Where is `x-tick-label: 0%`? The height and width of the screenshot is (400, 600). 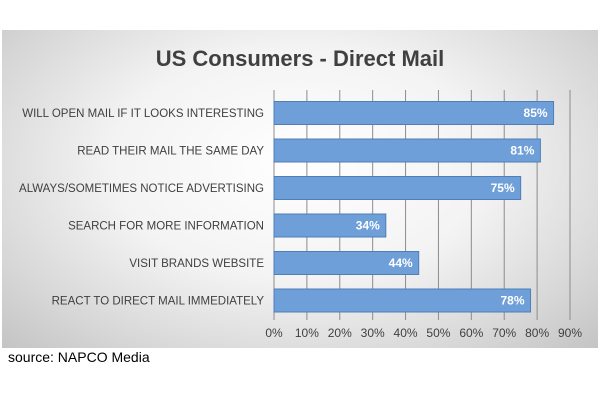 x-tick-label: 0% is located at coordinates (274, 333).